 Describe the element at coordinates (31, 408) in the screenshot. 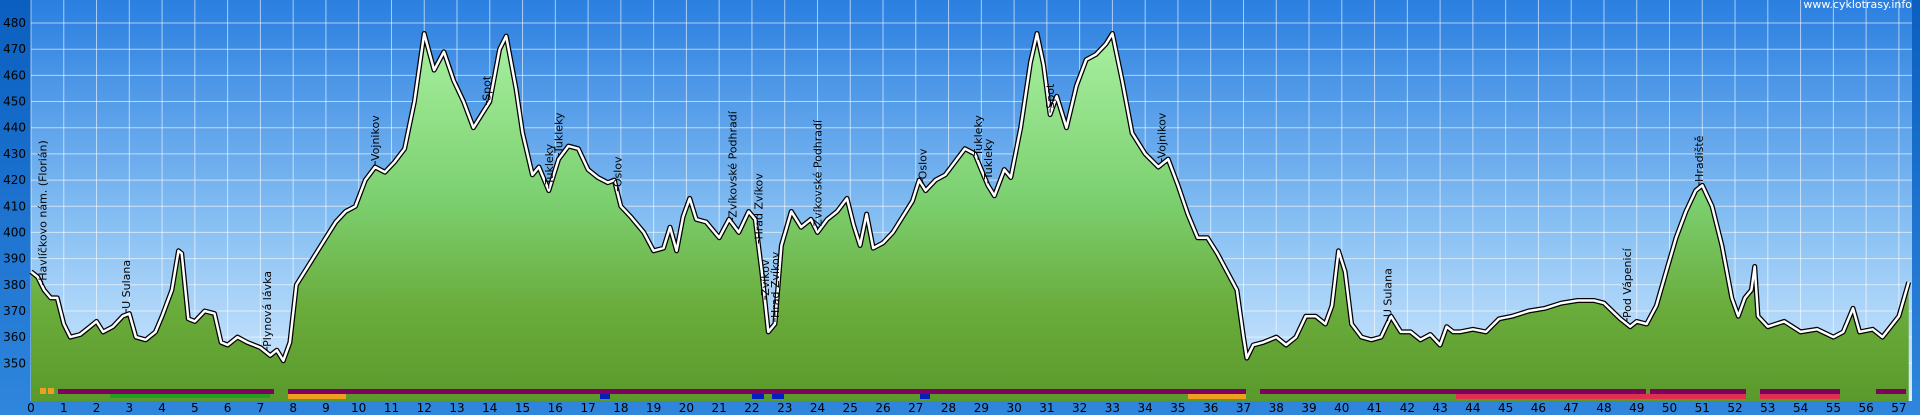

I see `x-tick-label: 0` at that location.